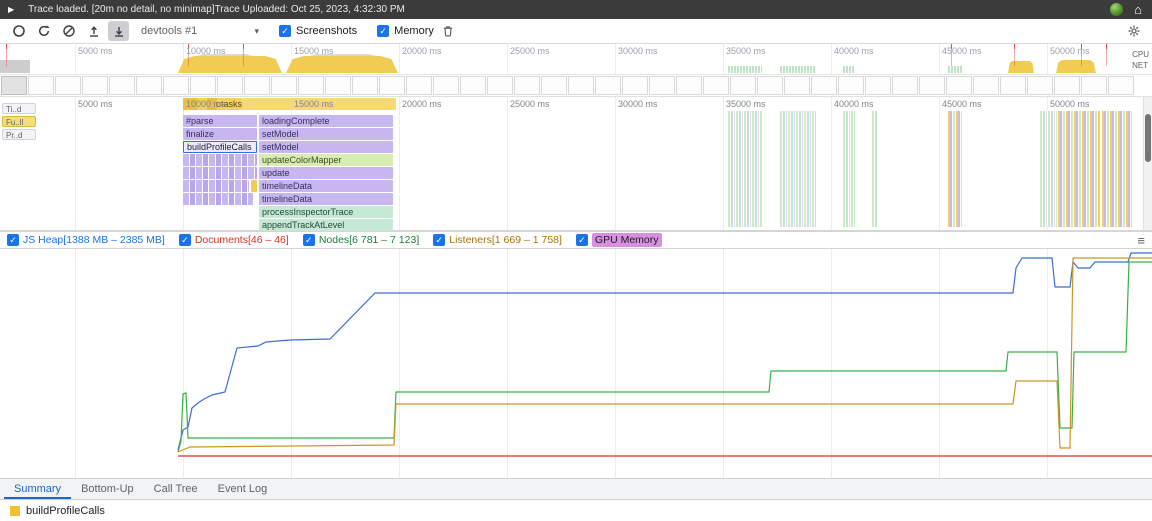 The width and height of the screenshot is (1152, 521). Describe the element at coordinates (37, 489) in the screenshot. I see `tab-summary: Summary` at that location.